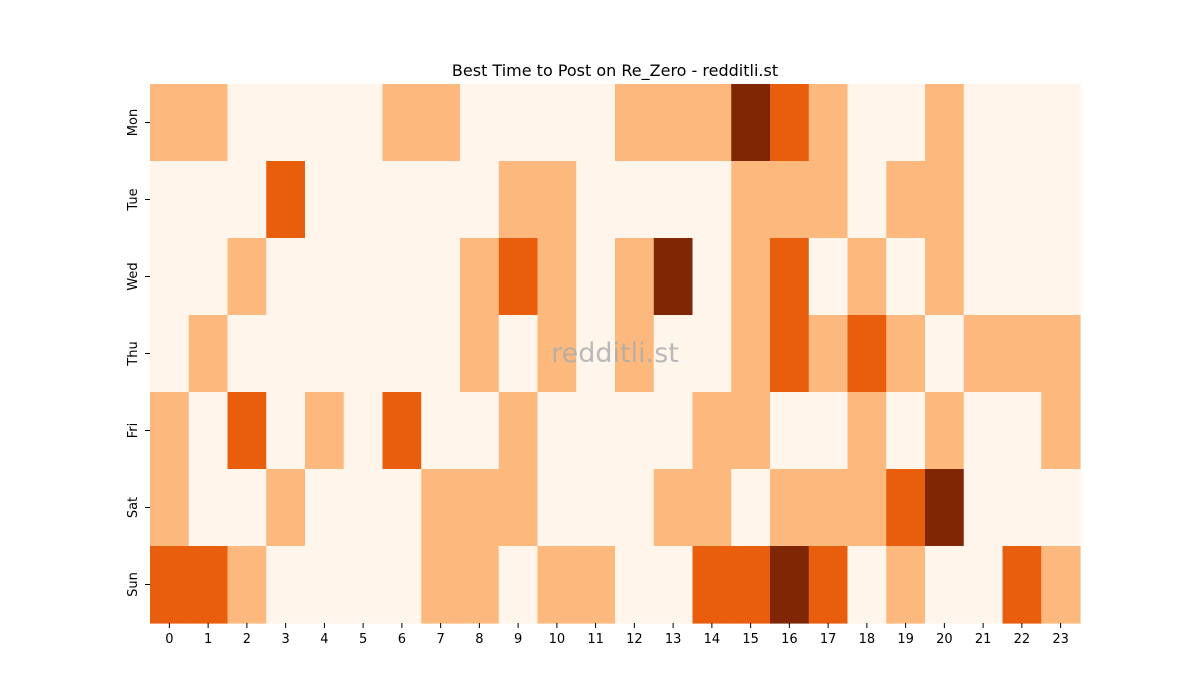 This screenshot has height=700, width=1200. What do you see at coordinates (324, 639) in the screenshot?
I see `x-tick-label: 4` at bounding box center [324, 639].